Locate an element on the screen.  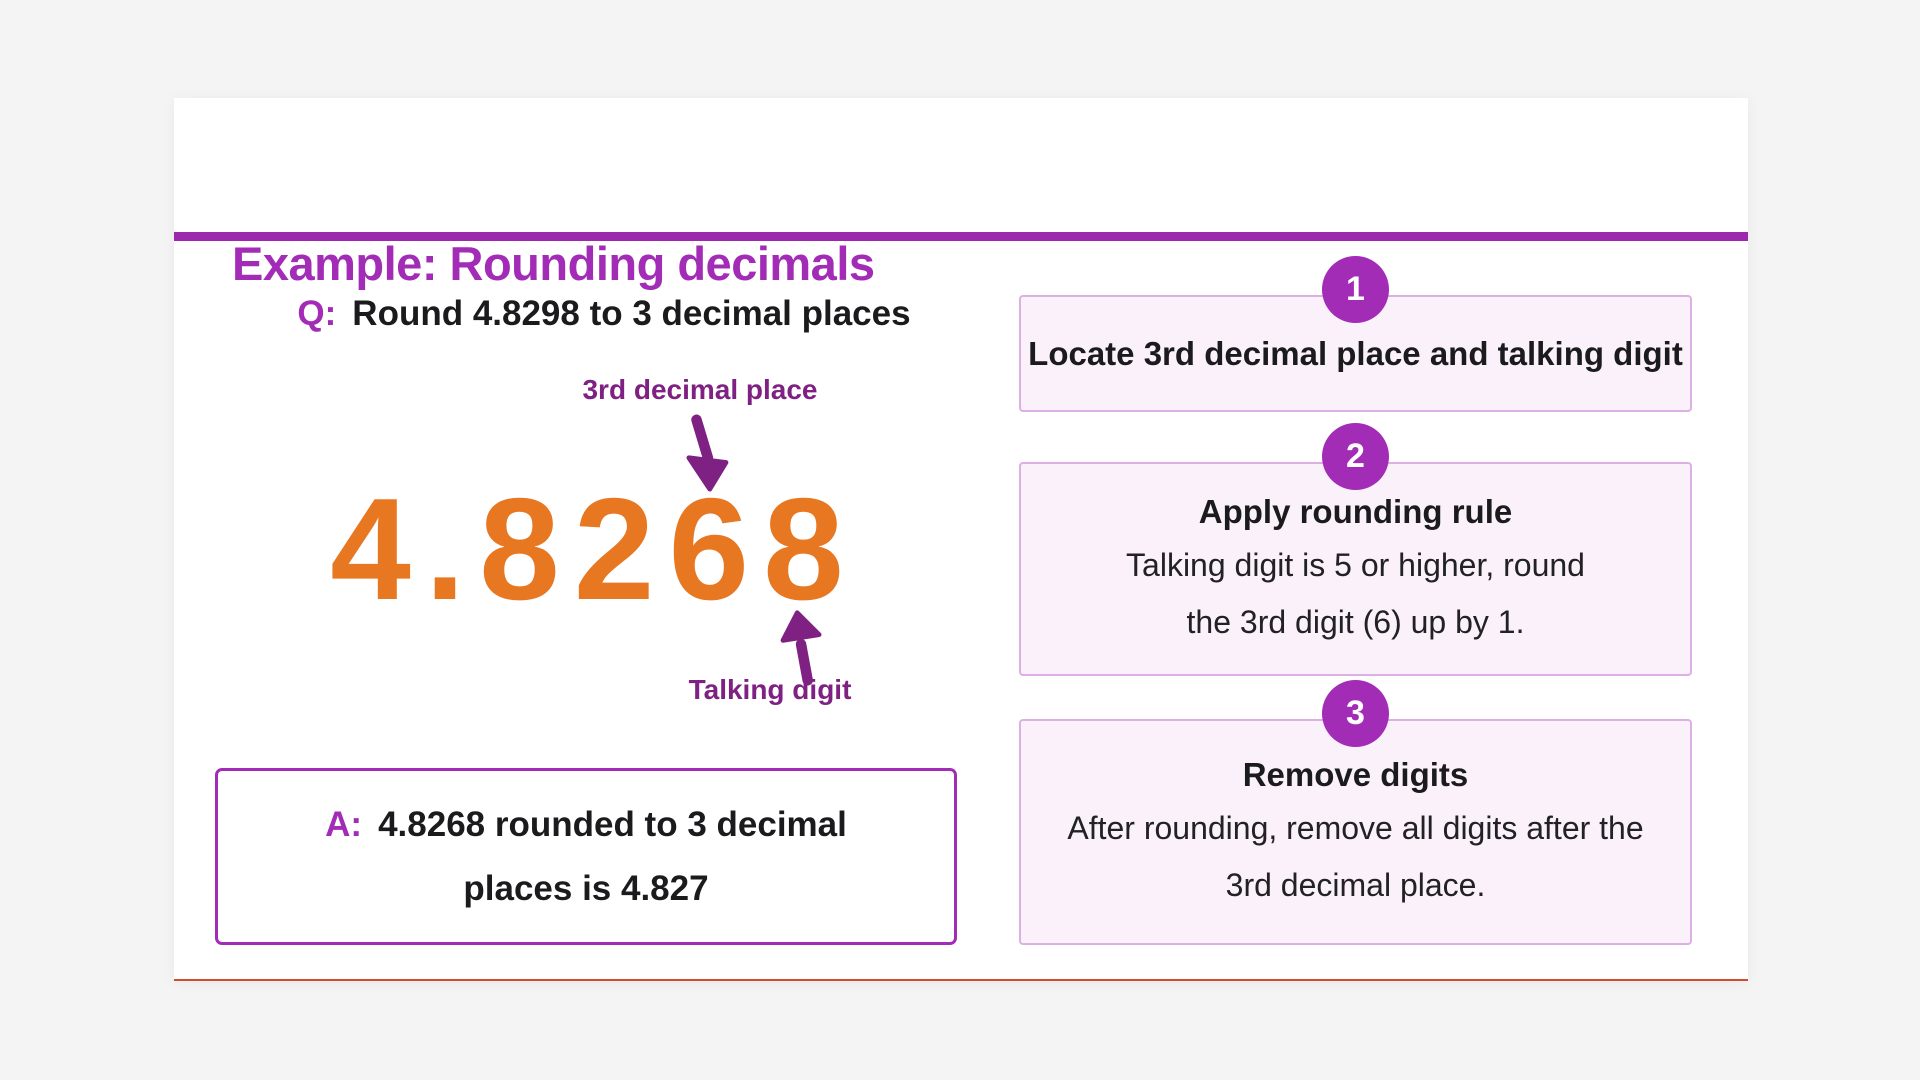
question-line: Q: Round 4.8298 to 3 decimal places is located at coordinates (604, 314).